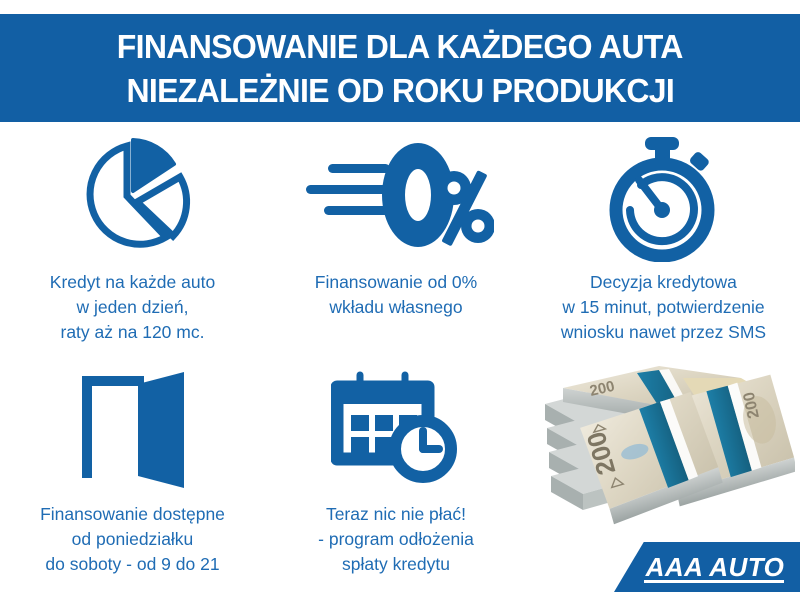 This screenshot has width=800, height=600. I want to click on calendar-clock-icon, so click(394, 427).